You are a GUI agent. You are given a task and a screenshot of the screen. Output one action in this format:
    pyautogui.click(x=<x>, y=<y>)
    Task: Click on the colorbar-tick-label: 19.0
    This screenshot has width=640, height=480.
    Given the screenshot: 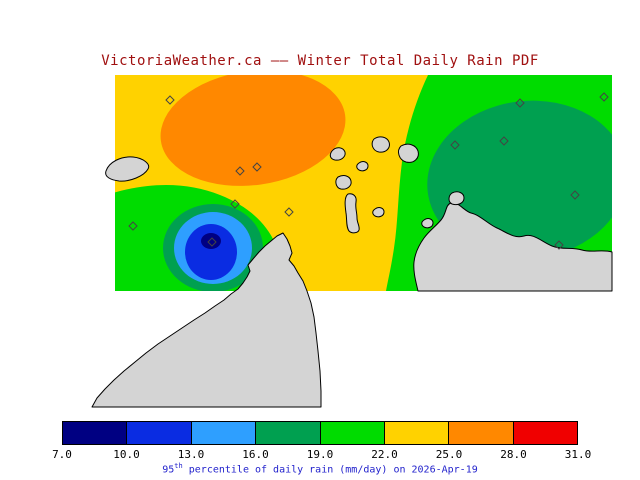 What is the action you would take?
    pyautogui.click(x=320, y=454)
    